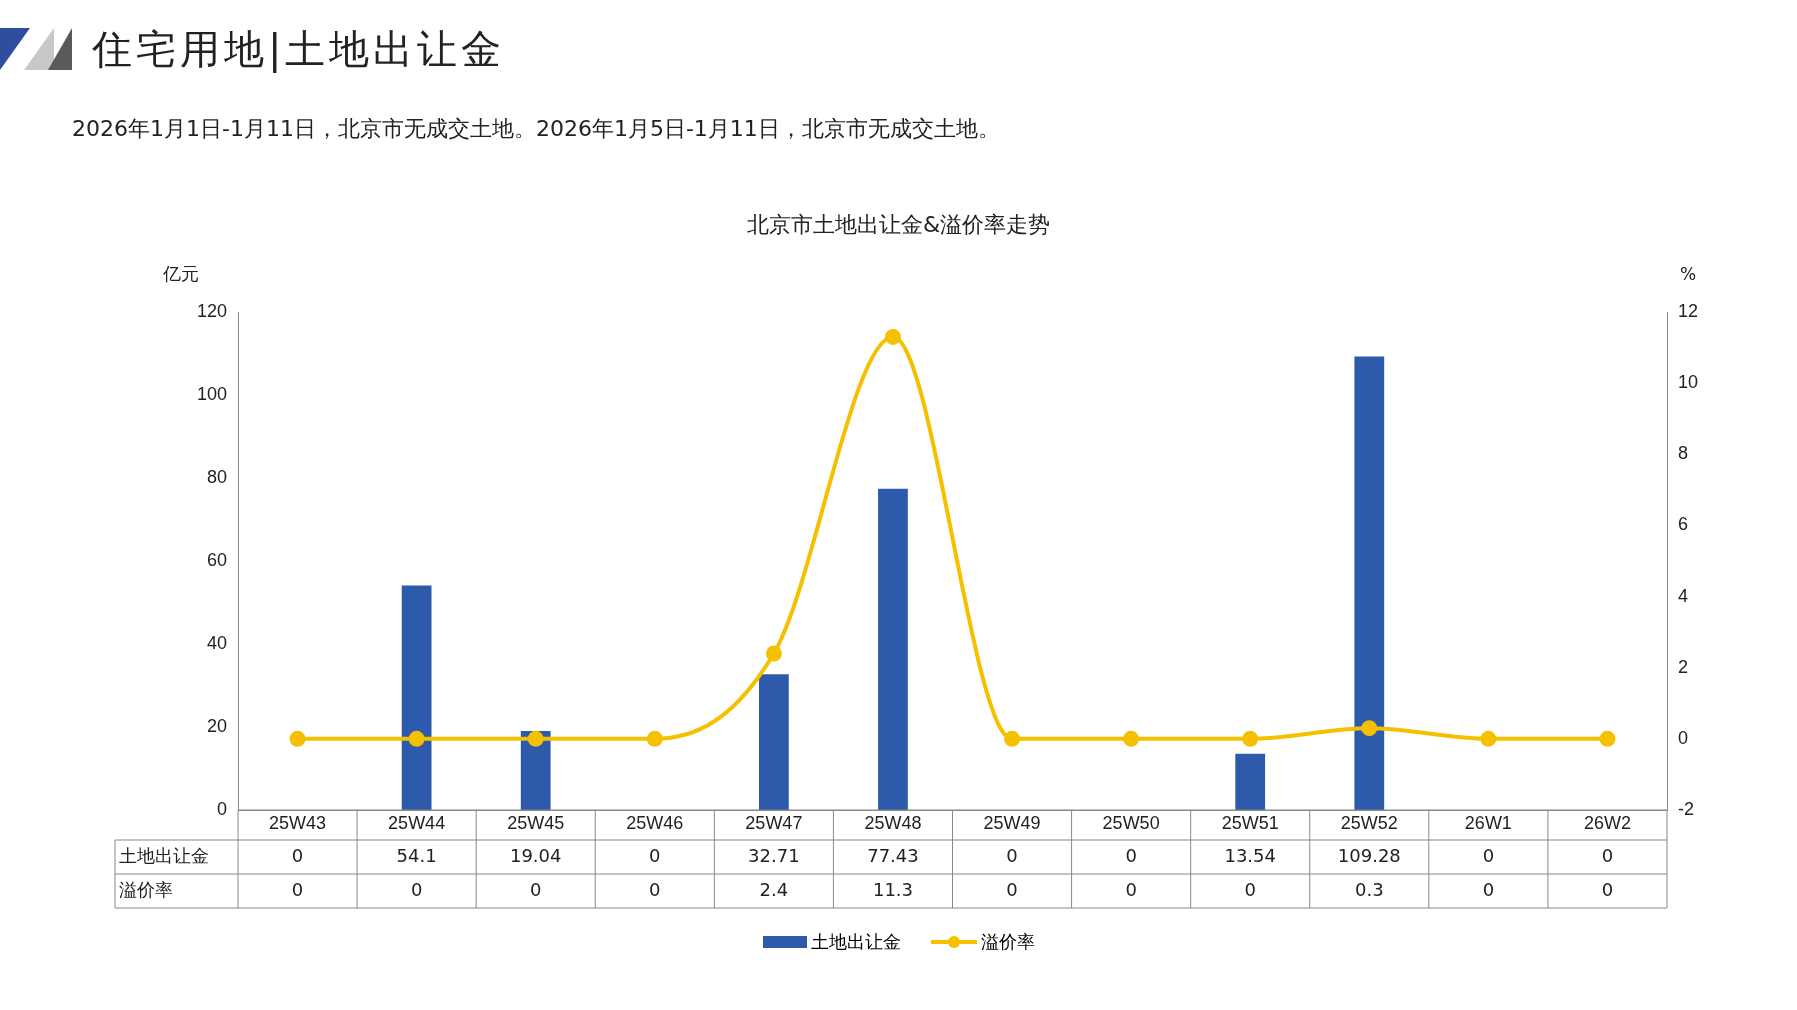 Image resolution: width=1797 pixels, height=1010 pixels. I want to click on y-axis-title: 亿元, so click(181, 274).